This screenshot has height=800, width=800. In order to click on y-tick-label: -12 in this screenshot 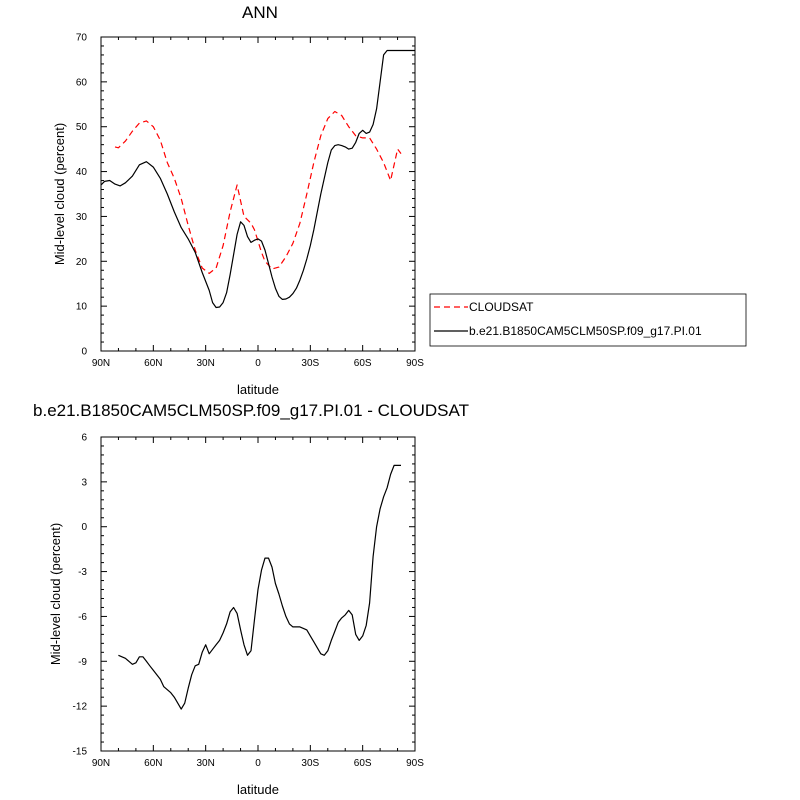, I will do `click(80, 707)`.